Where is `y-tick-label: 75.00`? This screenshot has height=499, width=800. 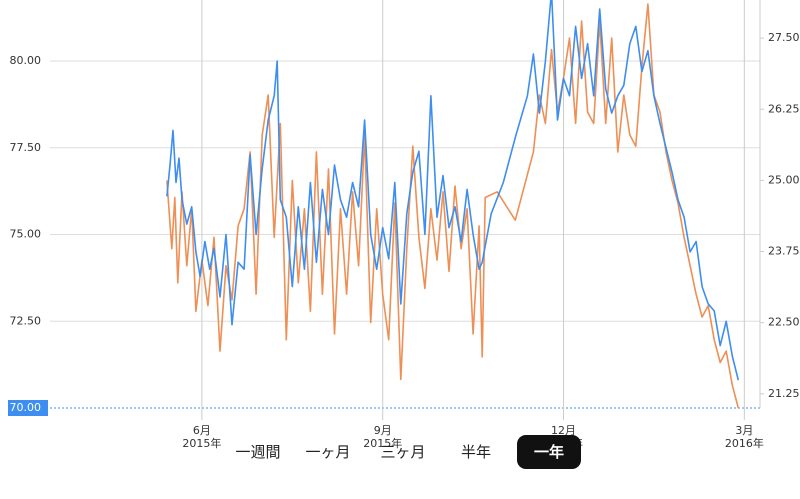
y-tick-label: 75.00 is located at coordinates (26, 234).